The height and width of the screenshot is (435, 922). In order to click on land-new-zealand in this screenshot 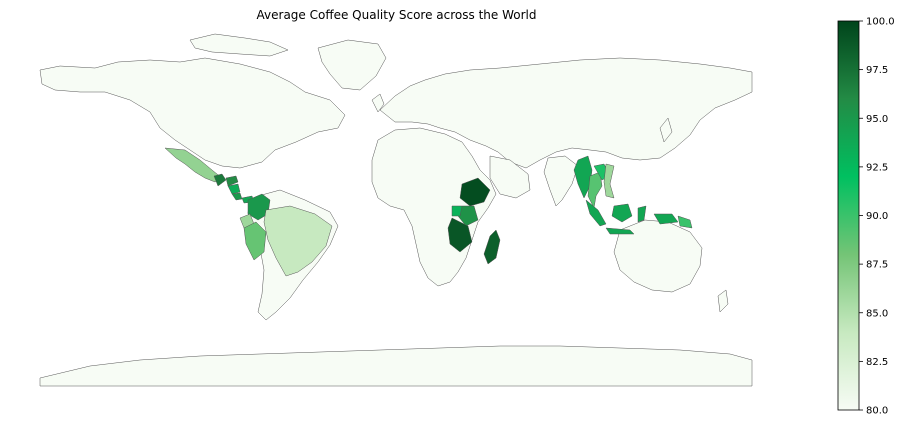, I will do `click(723, 301)`.